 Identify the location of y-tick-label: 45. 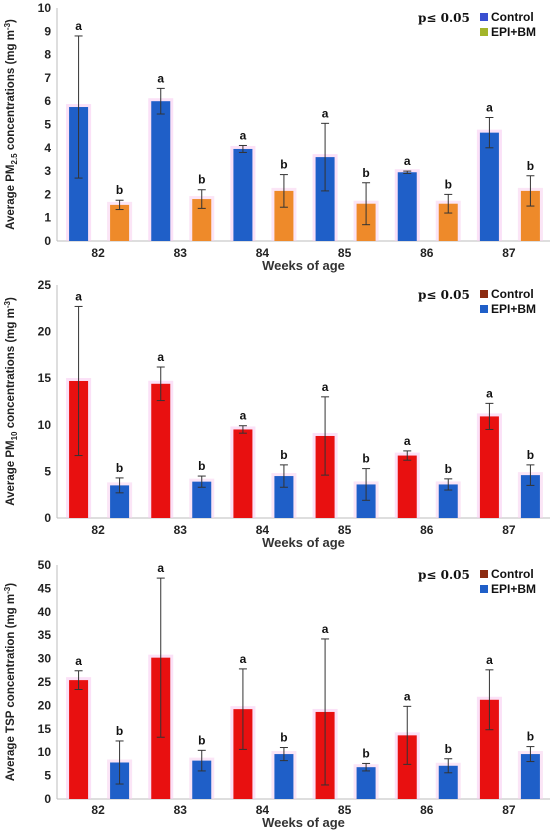
(45, 588).